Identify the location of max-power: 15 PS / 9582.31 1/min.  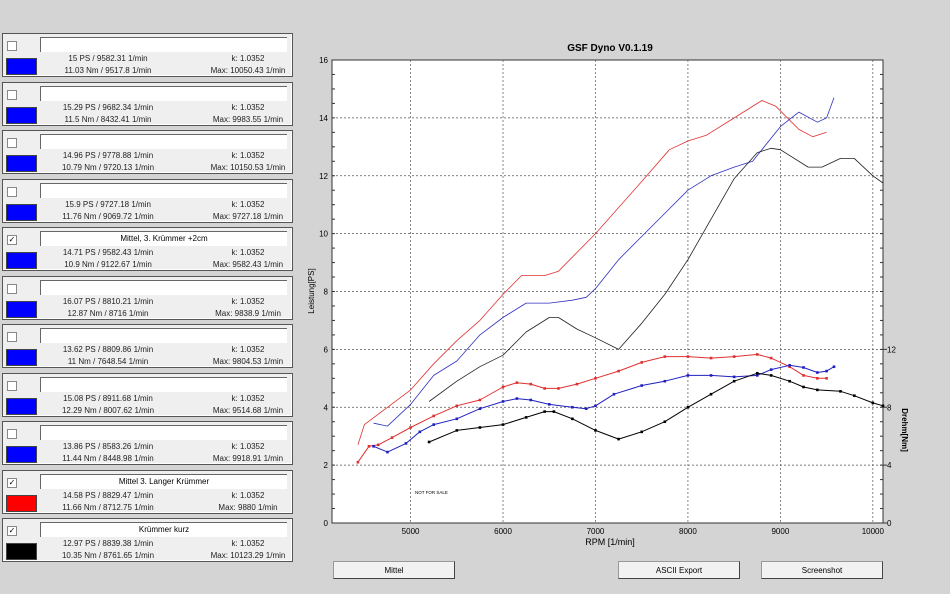
(108, 58).